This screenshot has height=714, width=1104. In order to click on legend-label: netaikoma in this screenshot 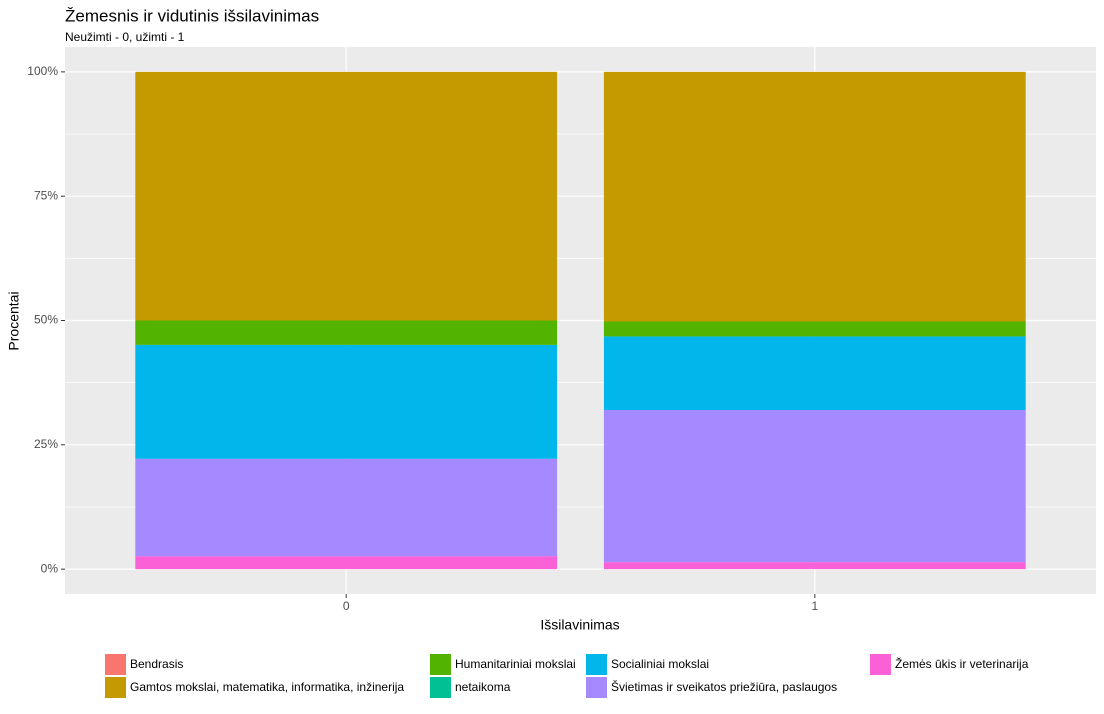, I will do `click(483, 687)`.